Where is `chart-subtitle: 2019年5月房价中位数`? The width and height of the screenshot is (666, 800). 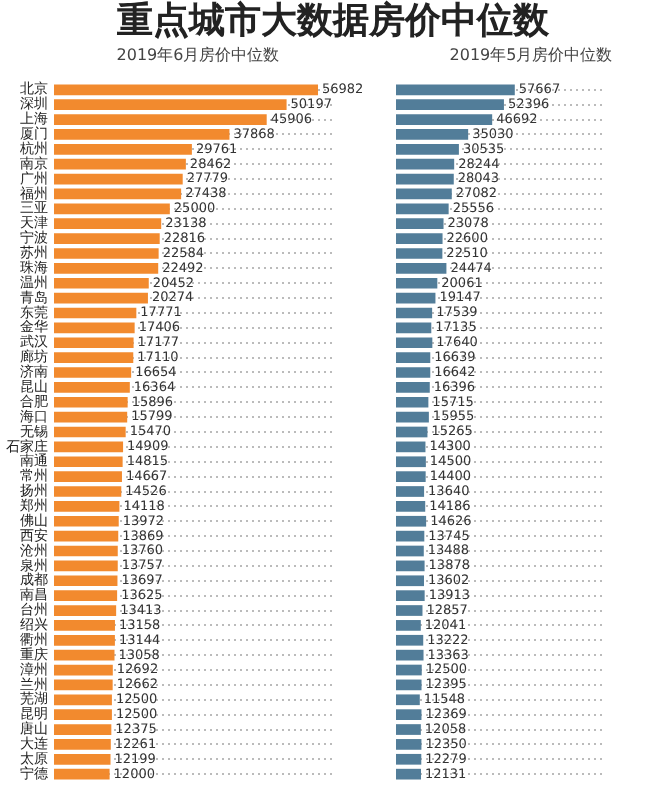
chart-subtitle: 2019年5月房价中位数 is located at coordinates (531, 56).